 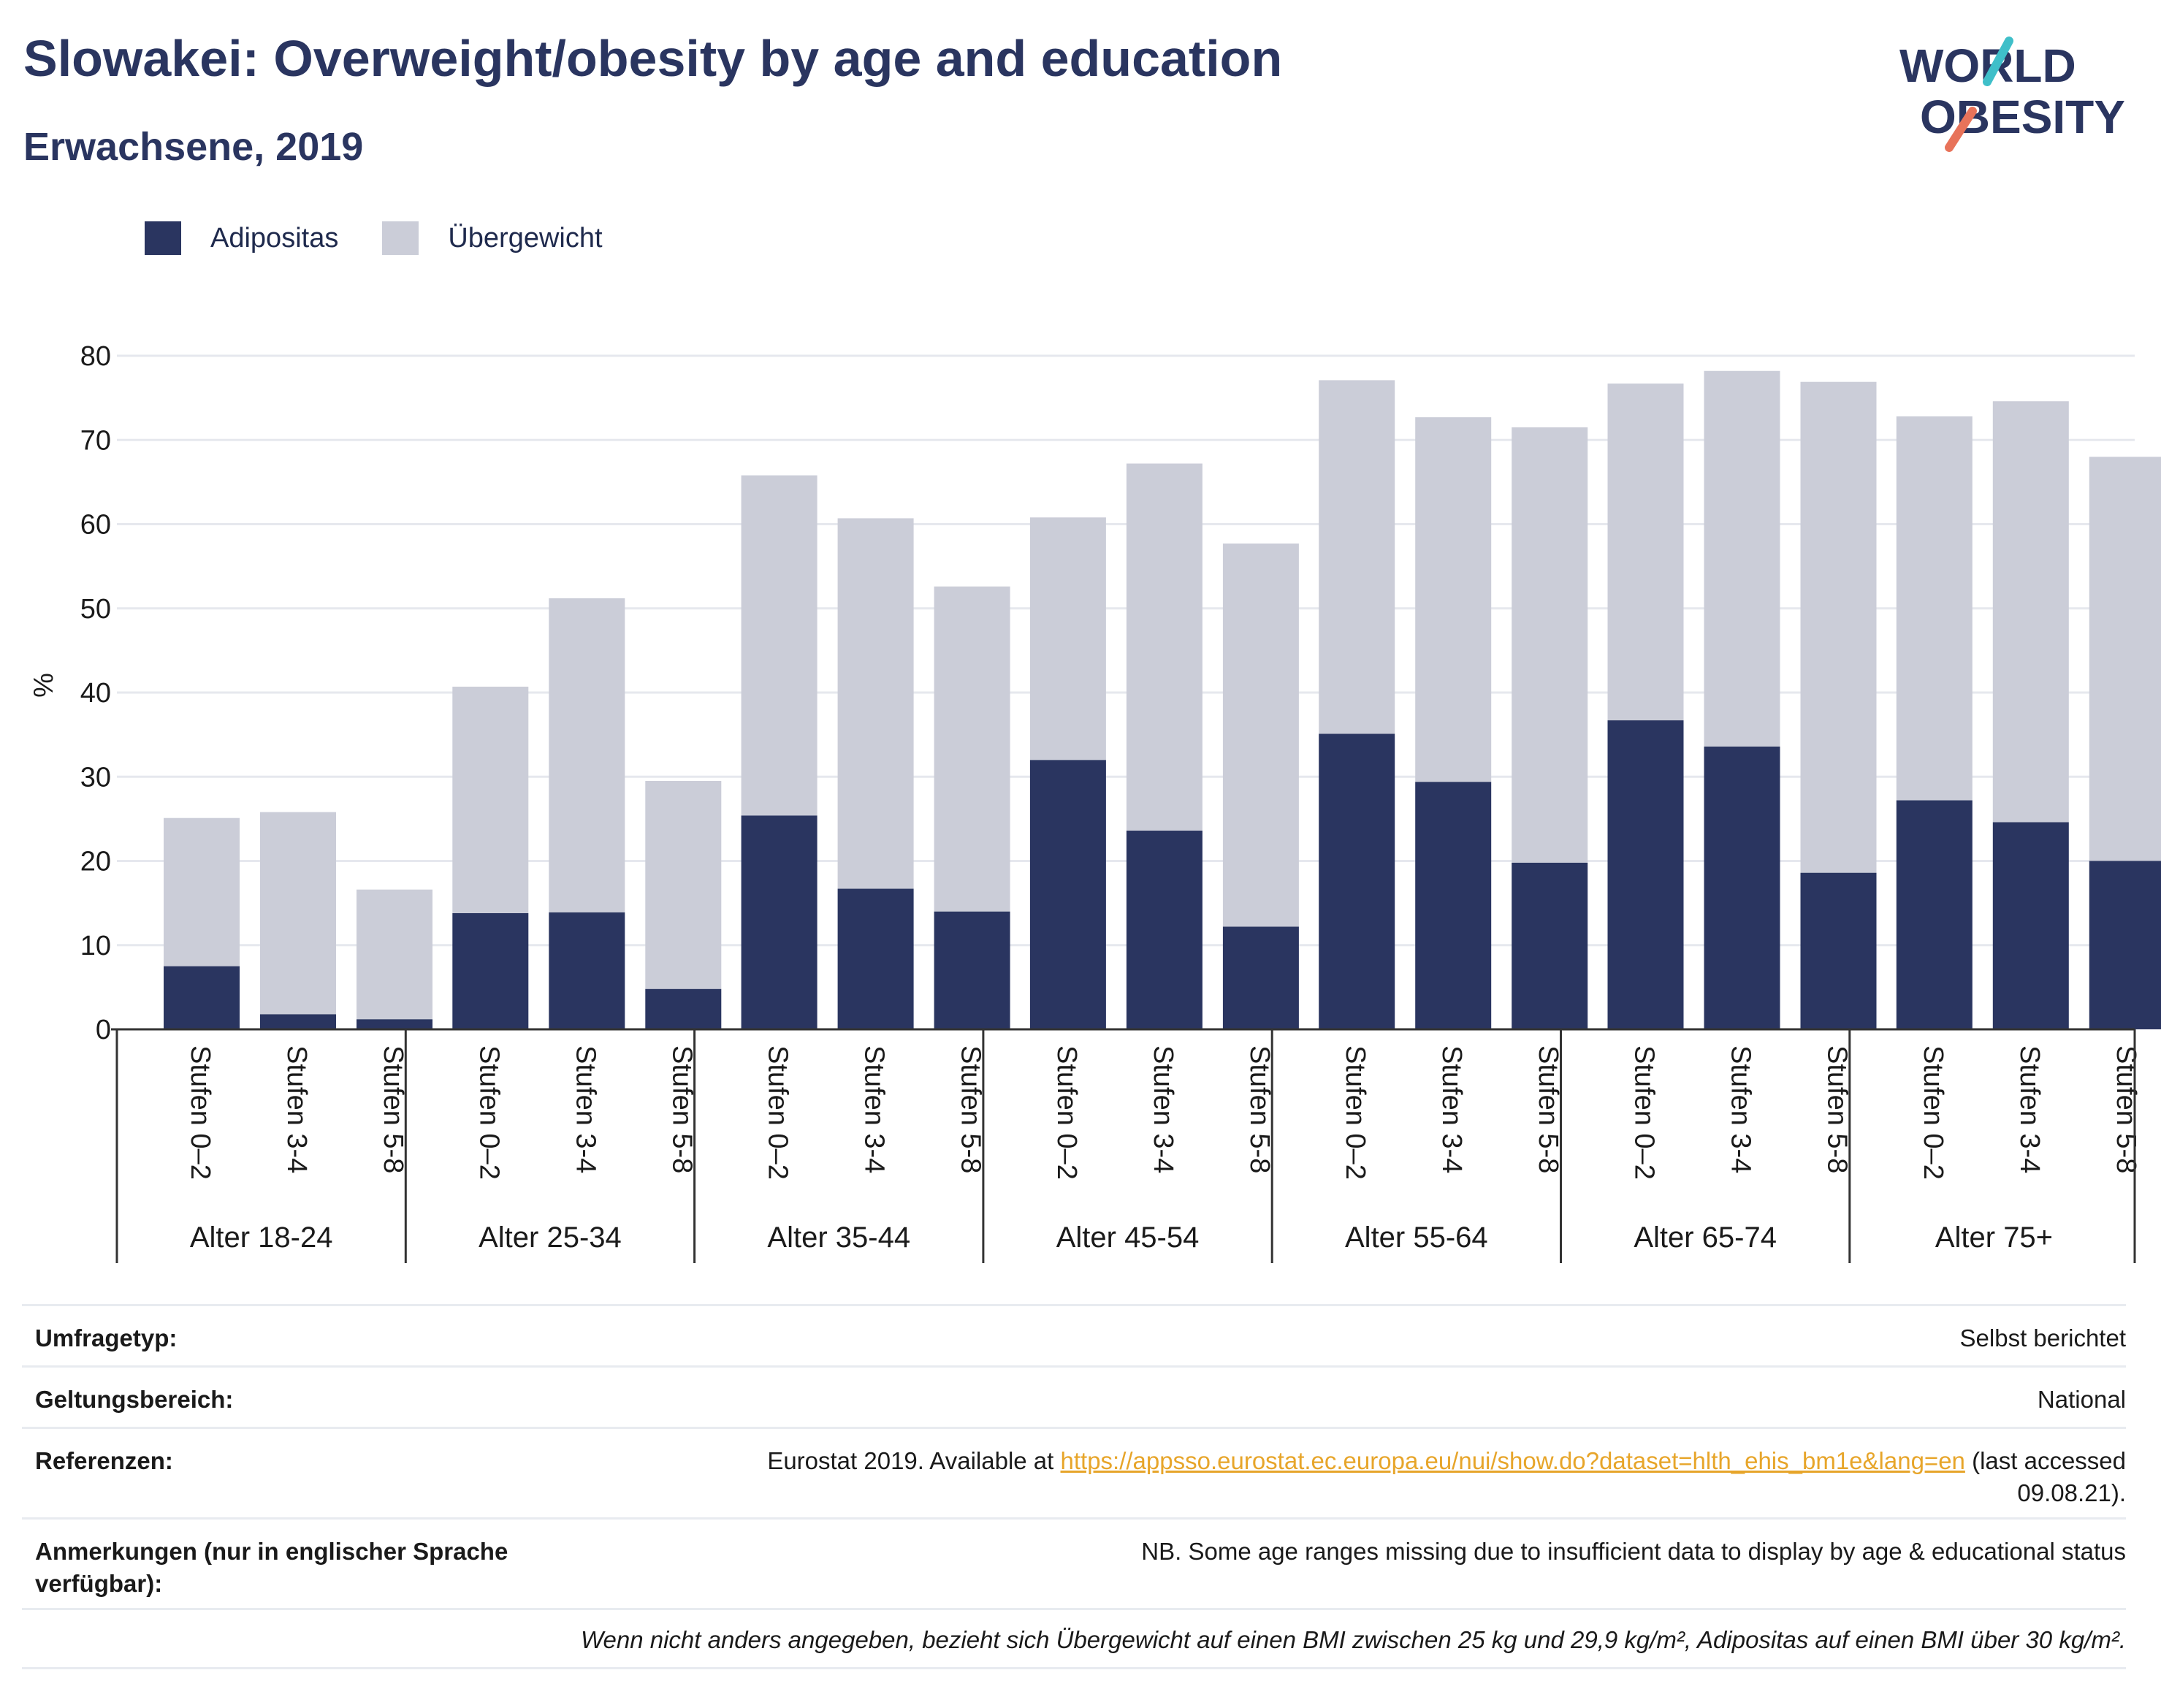 What do you see at coordinates (104, 1460) in the screenshot?
I see `meta-key-references: Referenzen:` at bounding box center [104, 1460].